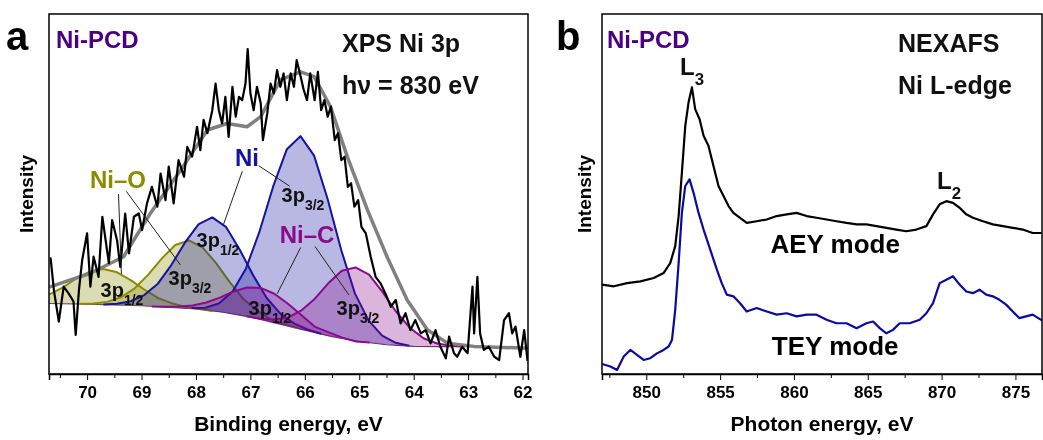 The image size is (1043, 440). Describe the element at coordinates (411, 85) in the screenshot. I see `text: hν = 830 eV` at that location.